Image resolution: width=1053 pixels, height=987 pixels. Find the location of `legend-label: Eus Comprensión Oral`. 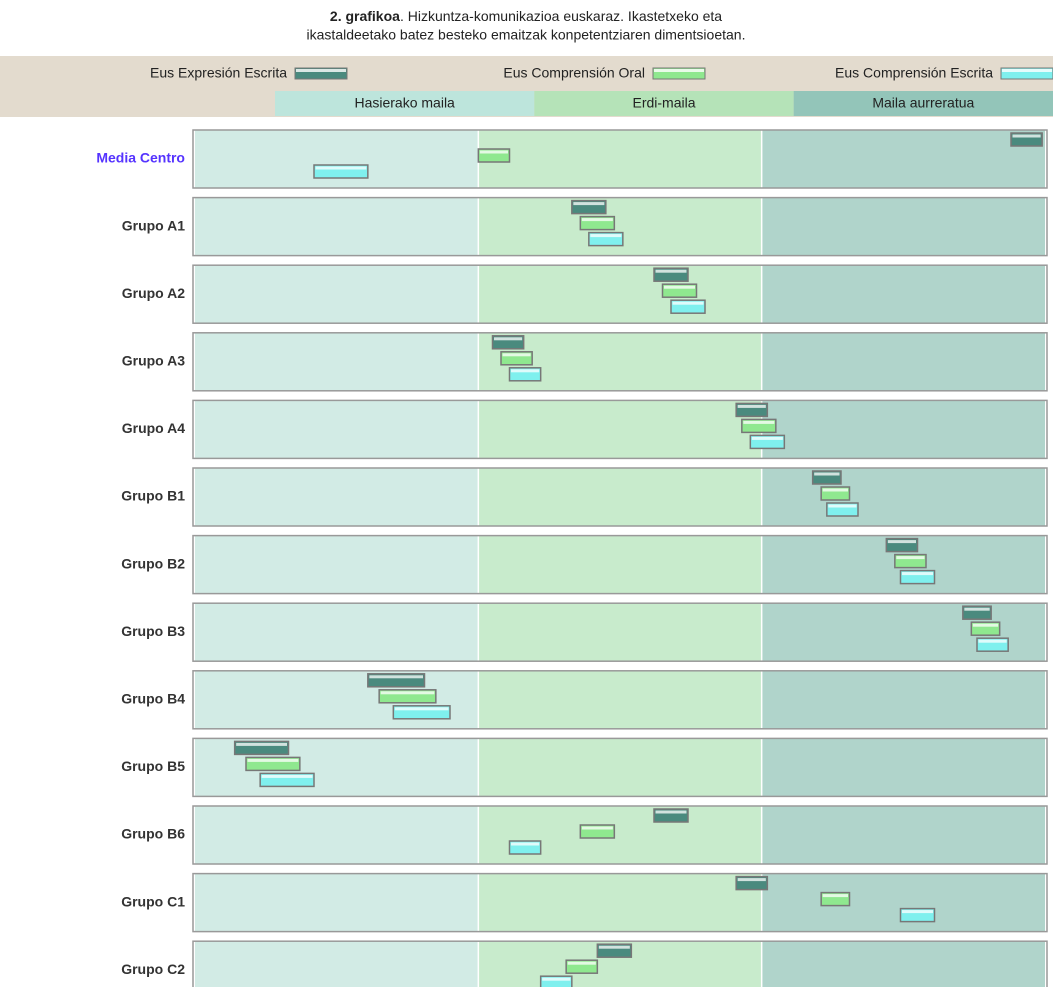

legend-label: Eus Comprensión Oral is located at coordinates (574, 73).